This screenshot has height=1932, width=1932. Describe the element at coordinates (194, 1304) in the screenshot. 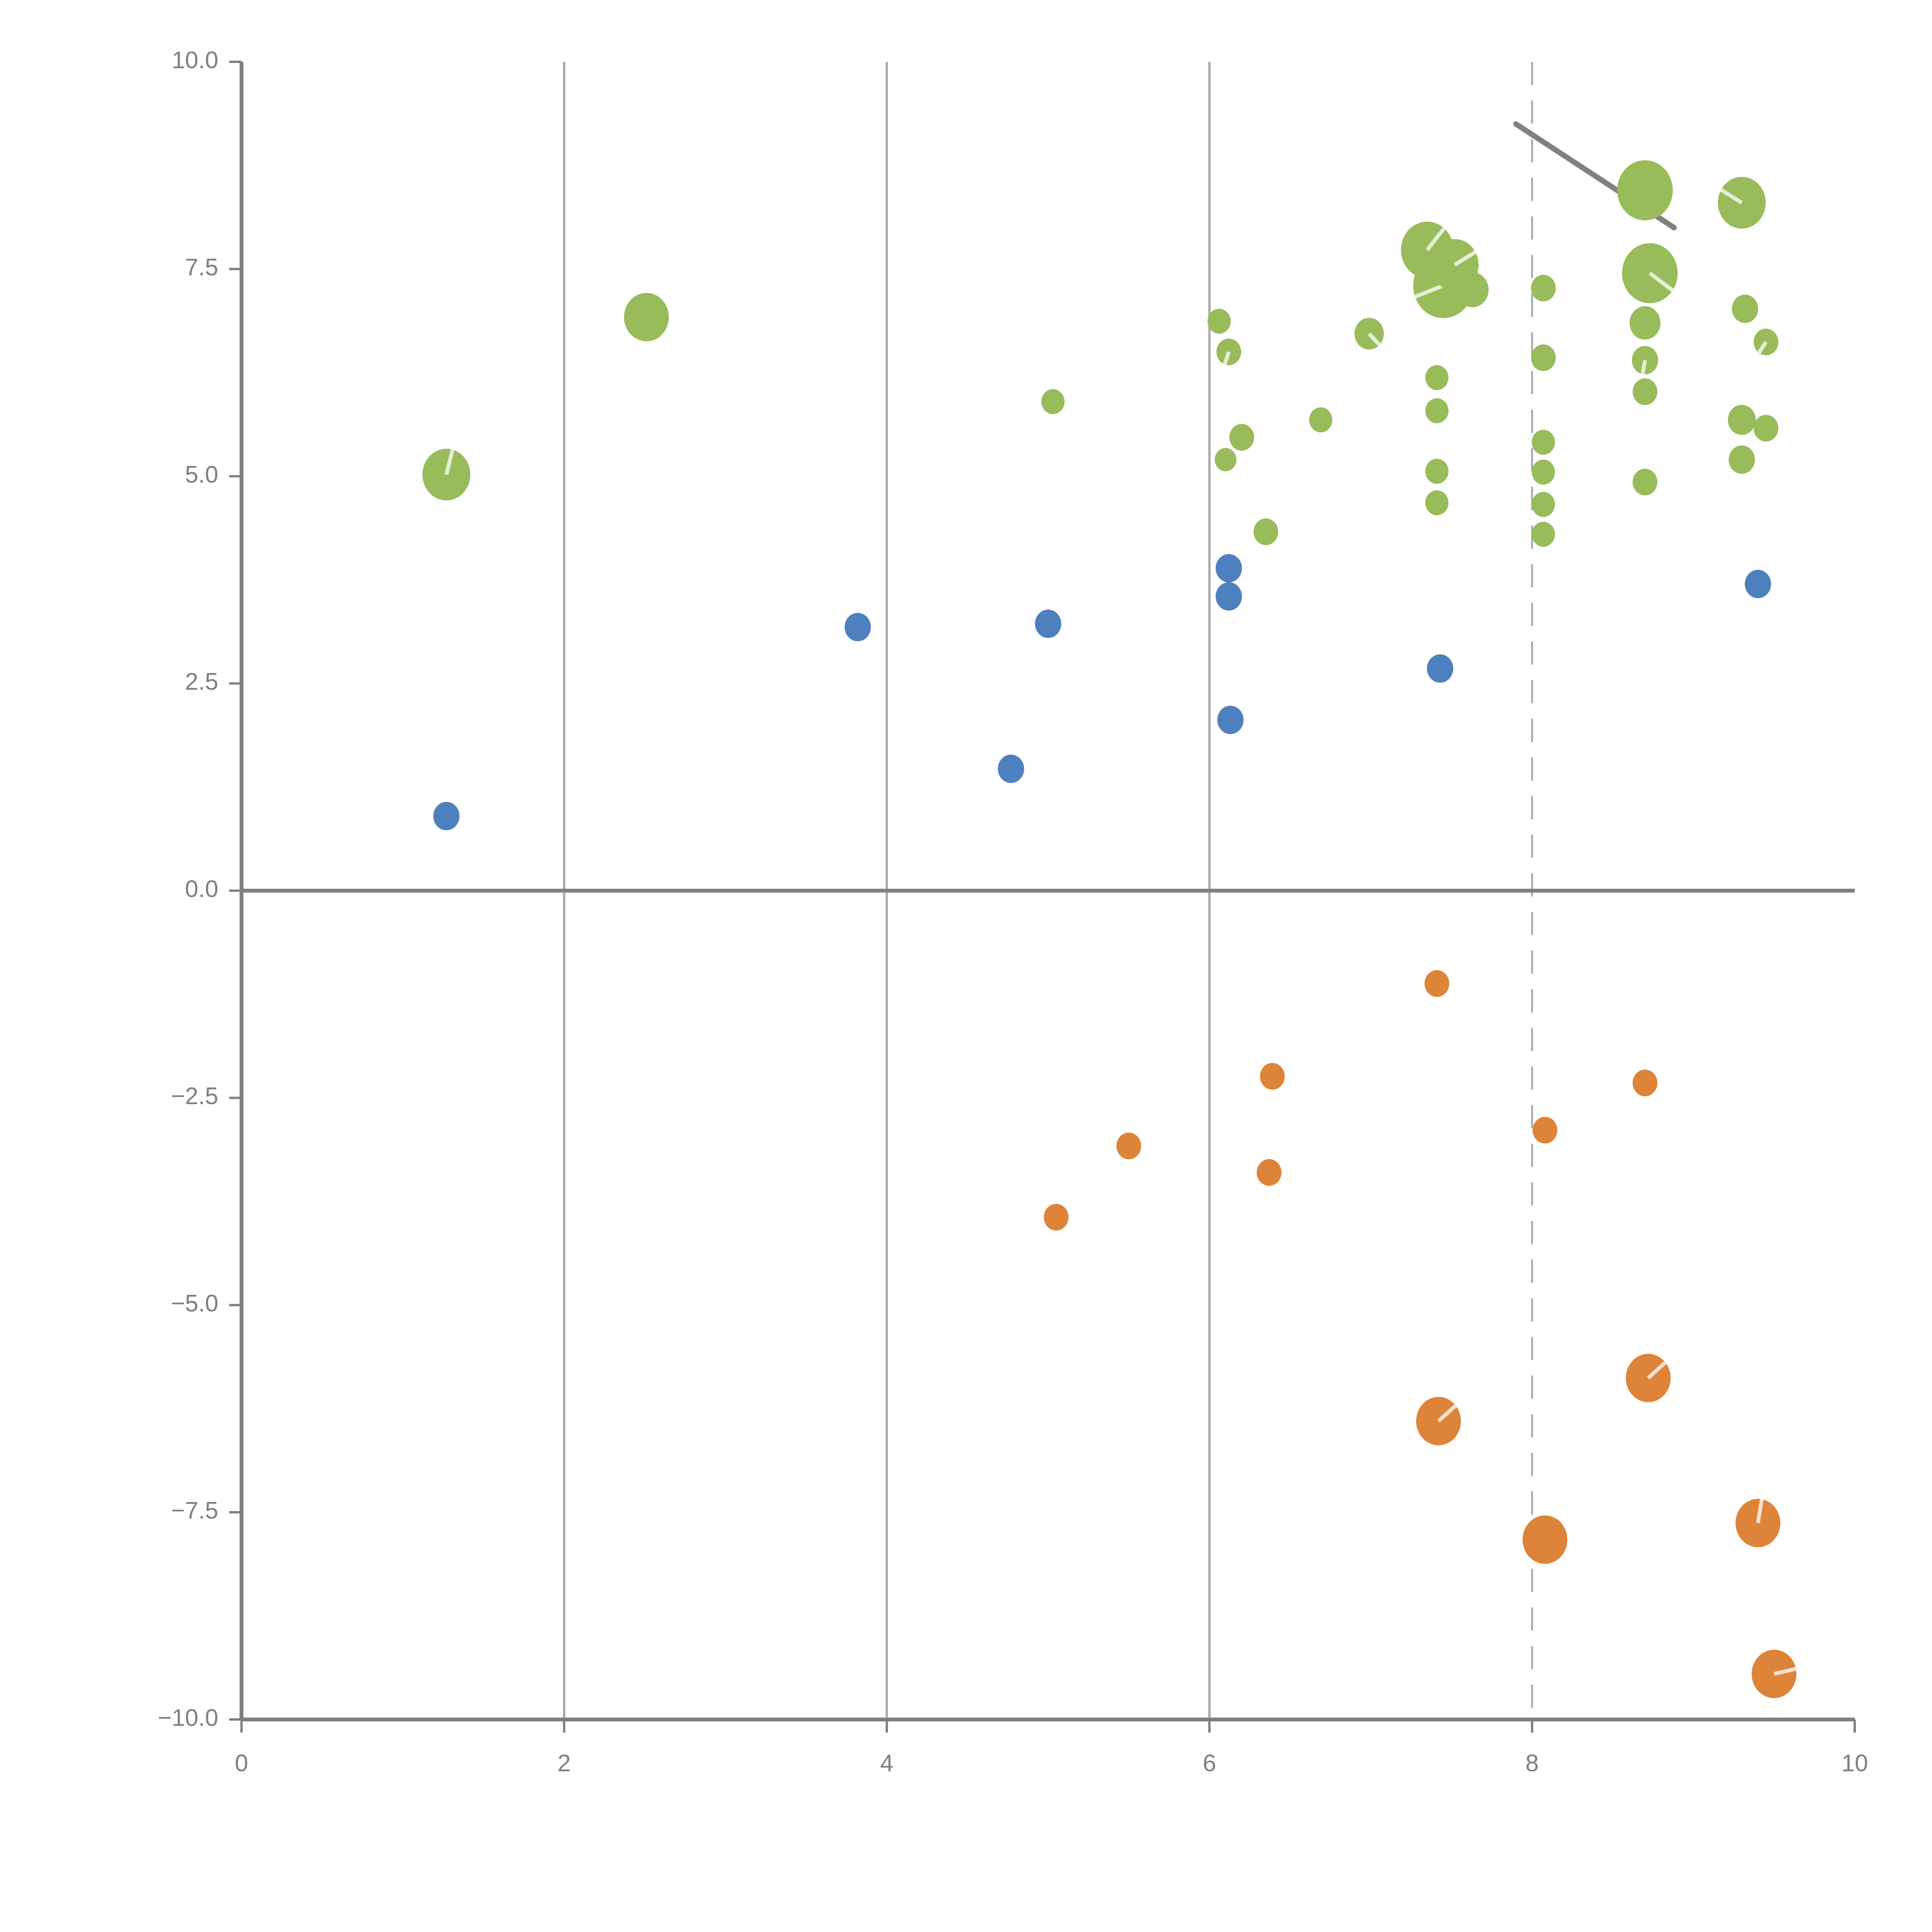

I see `y-tick-label: −5.0` at that location.